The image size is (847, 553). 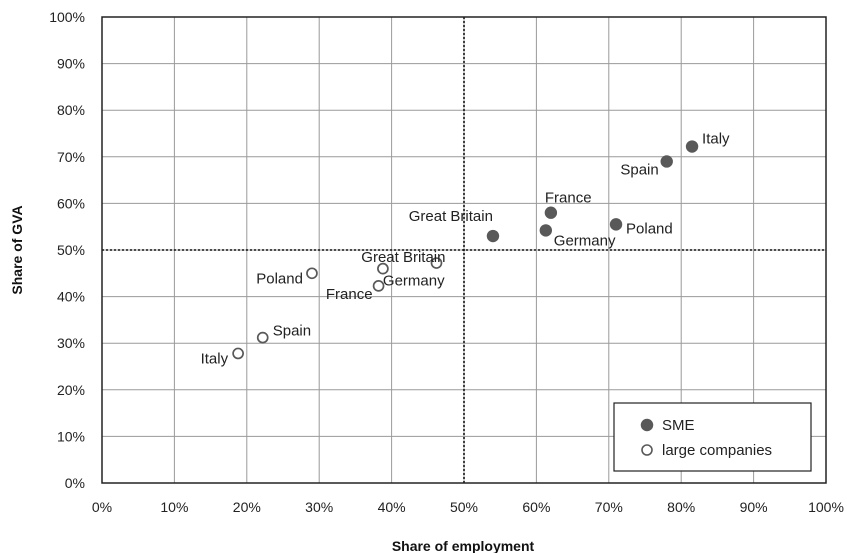 I want to click on point-label-sme-germany: Germany, so click(x=585, y=240).